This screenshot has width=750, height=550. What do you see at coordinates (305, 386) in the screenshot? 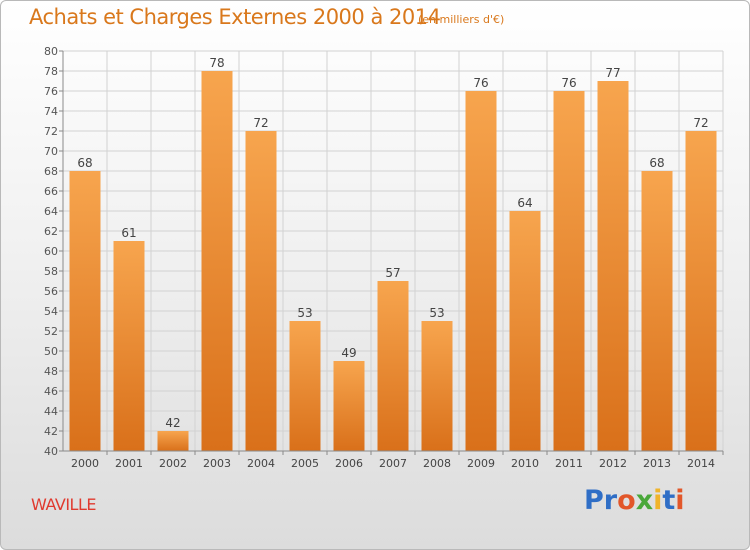
I see `bar-2005` at bounding box center [305, 386].